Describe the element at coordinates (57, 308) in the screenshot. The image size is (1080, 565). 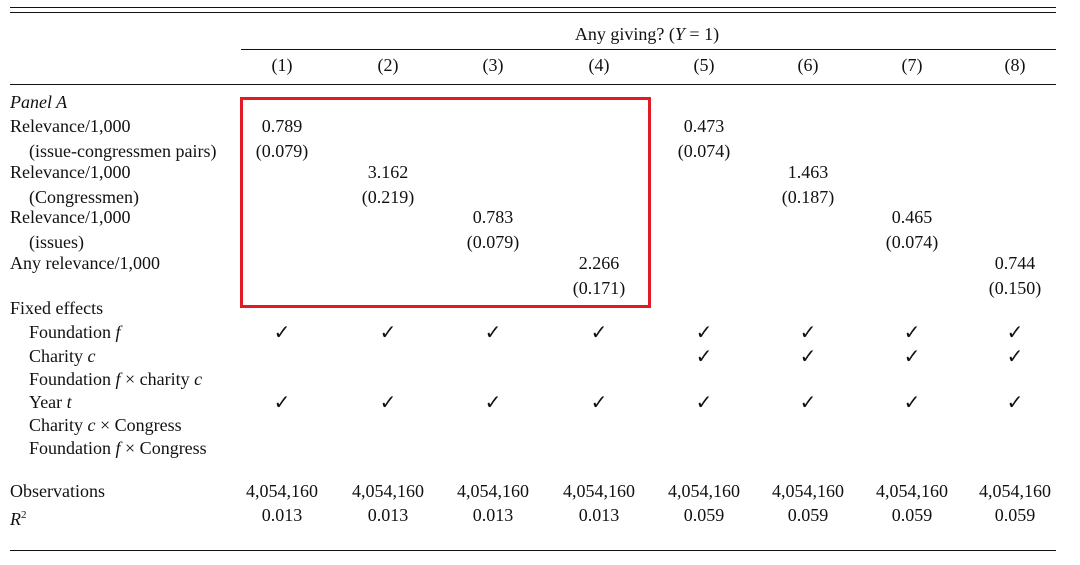
I see `fixed-effects-title: Fixed effects` at that location.